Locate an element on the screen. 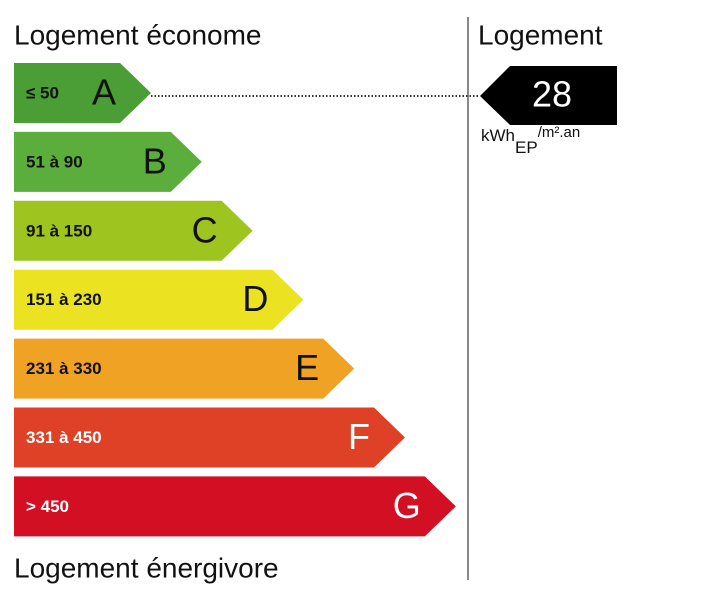  unit-tail: /m².an is located at coordinates (559, 132).